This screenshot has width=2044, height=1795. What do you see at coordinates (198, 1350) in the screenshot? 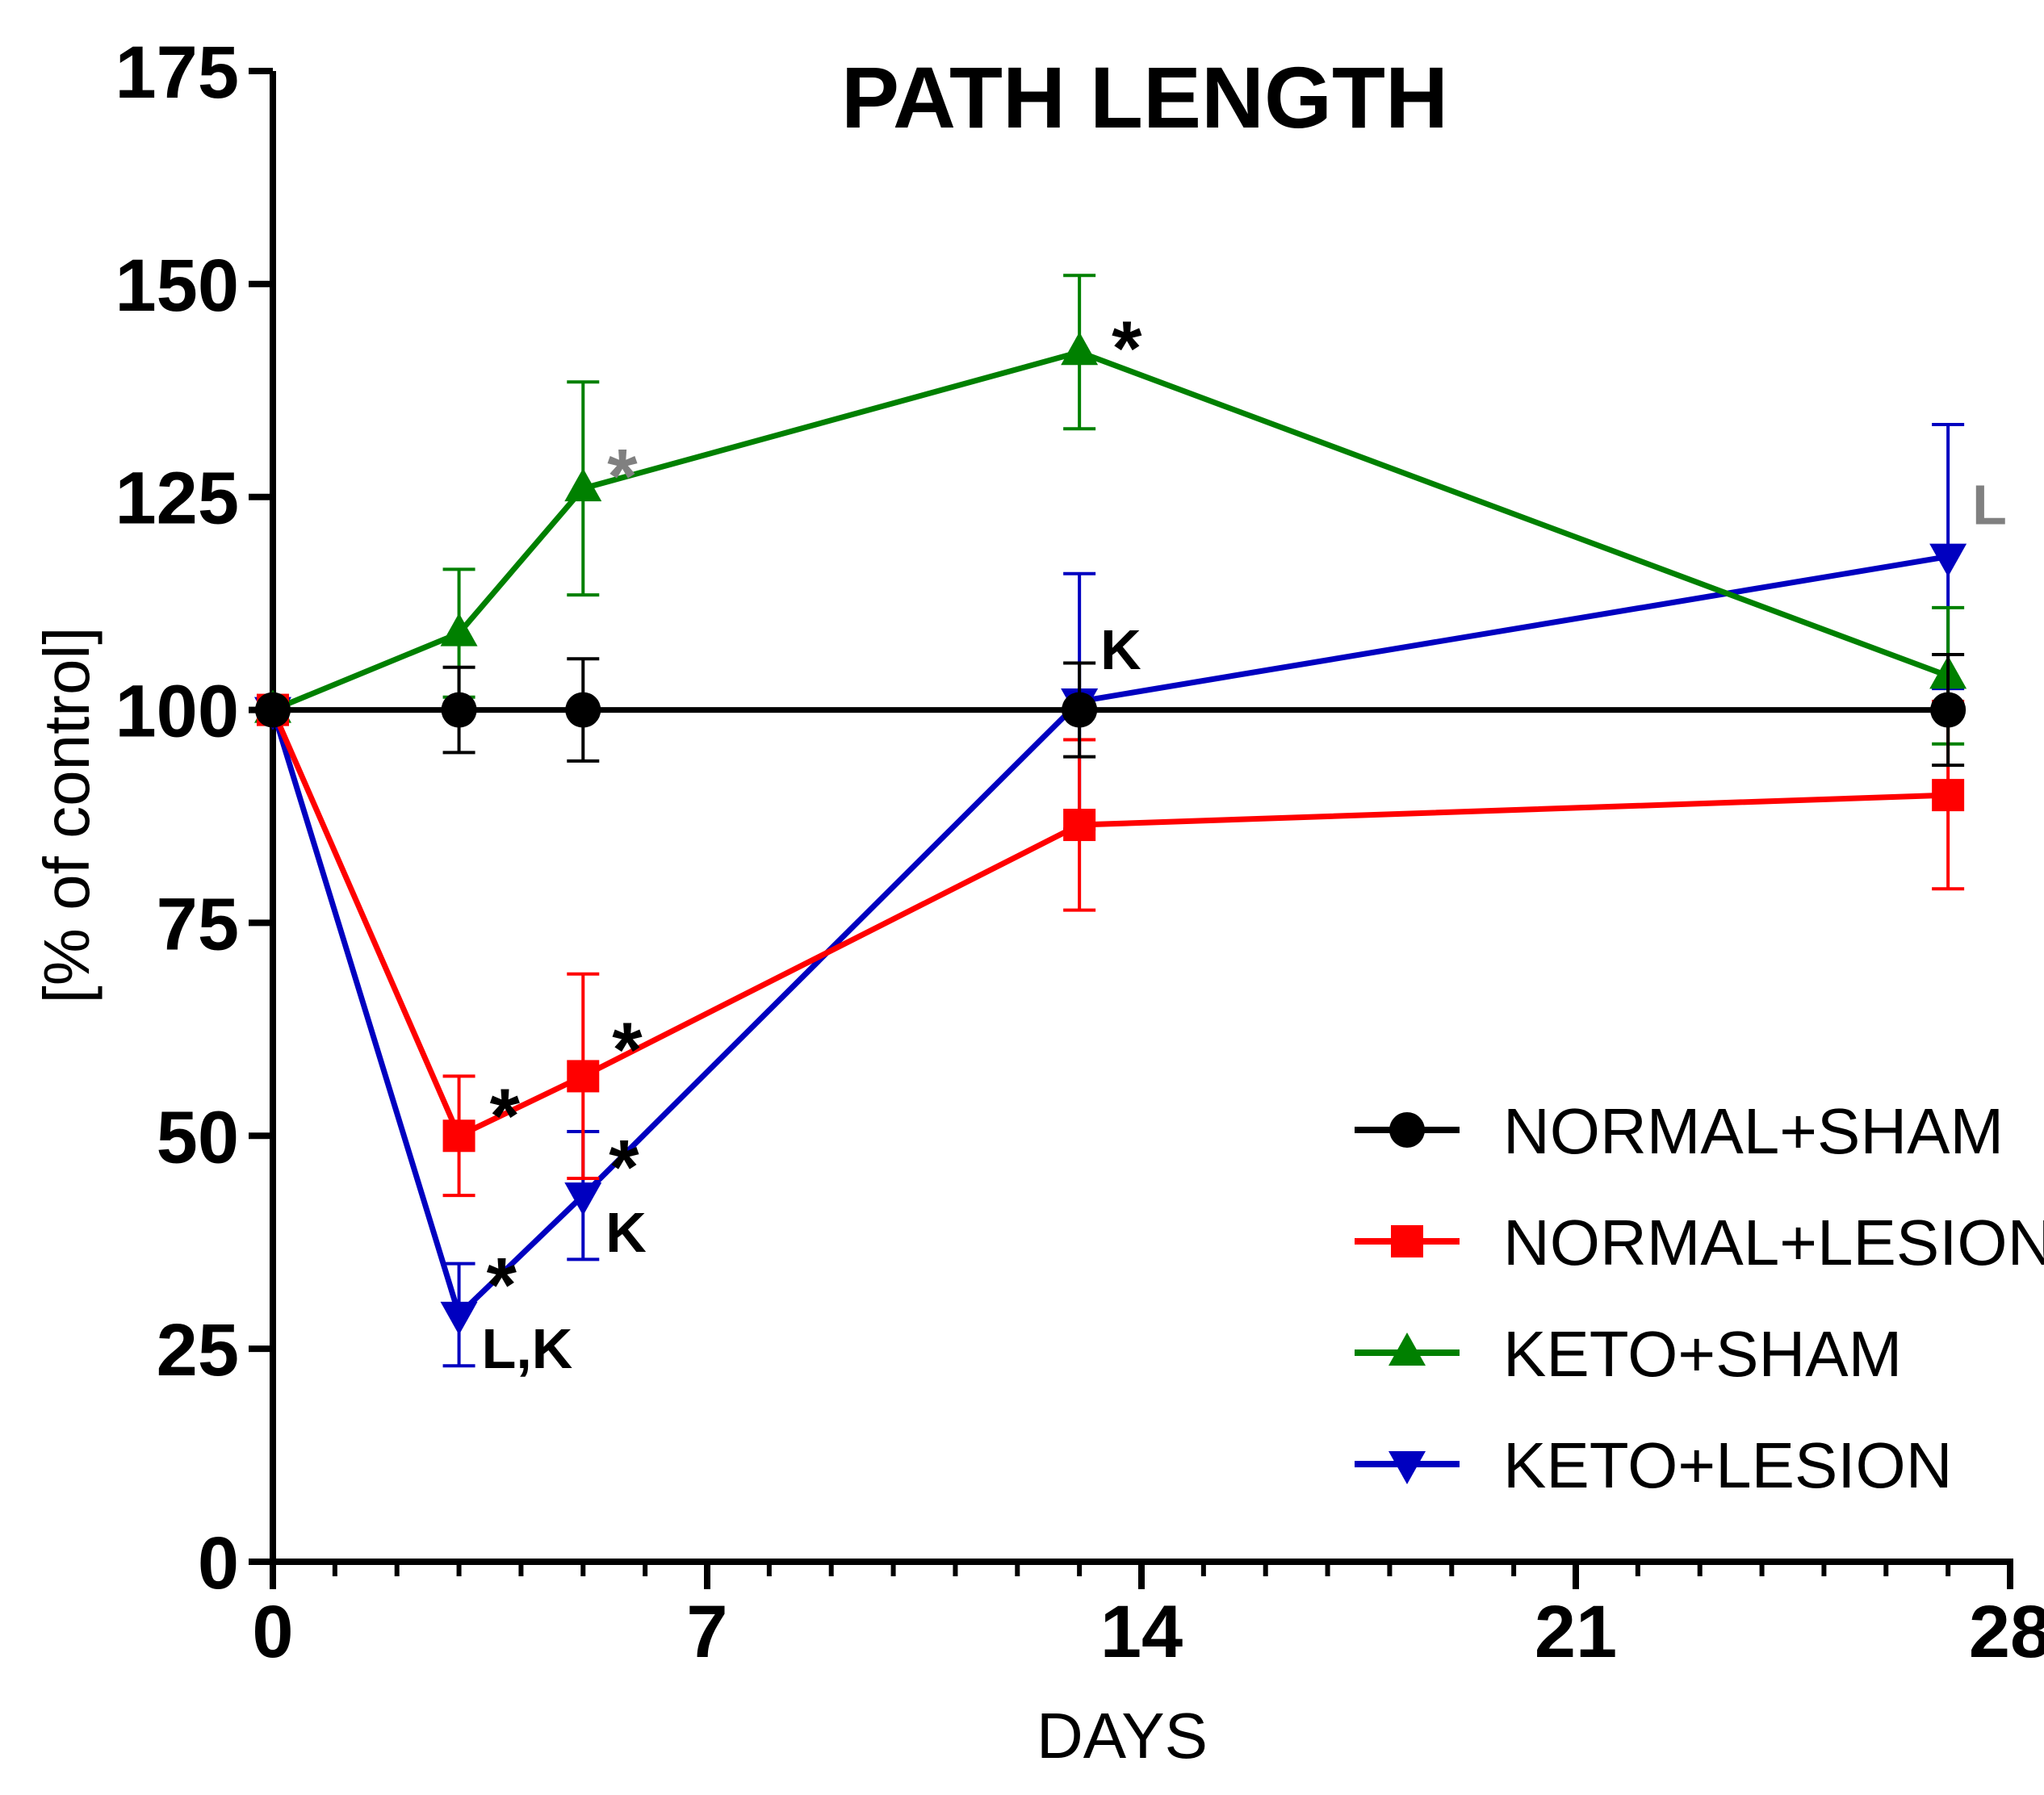
I see `y-tick-label: 25` at bounding box center [198, 1350].